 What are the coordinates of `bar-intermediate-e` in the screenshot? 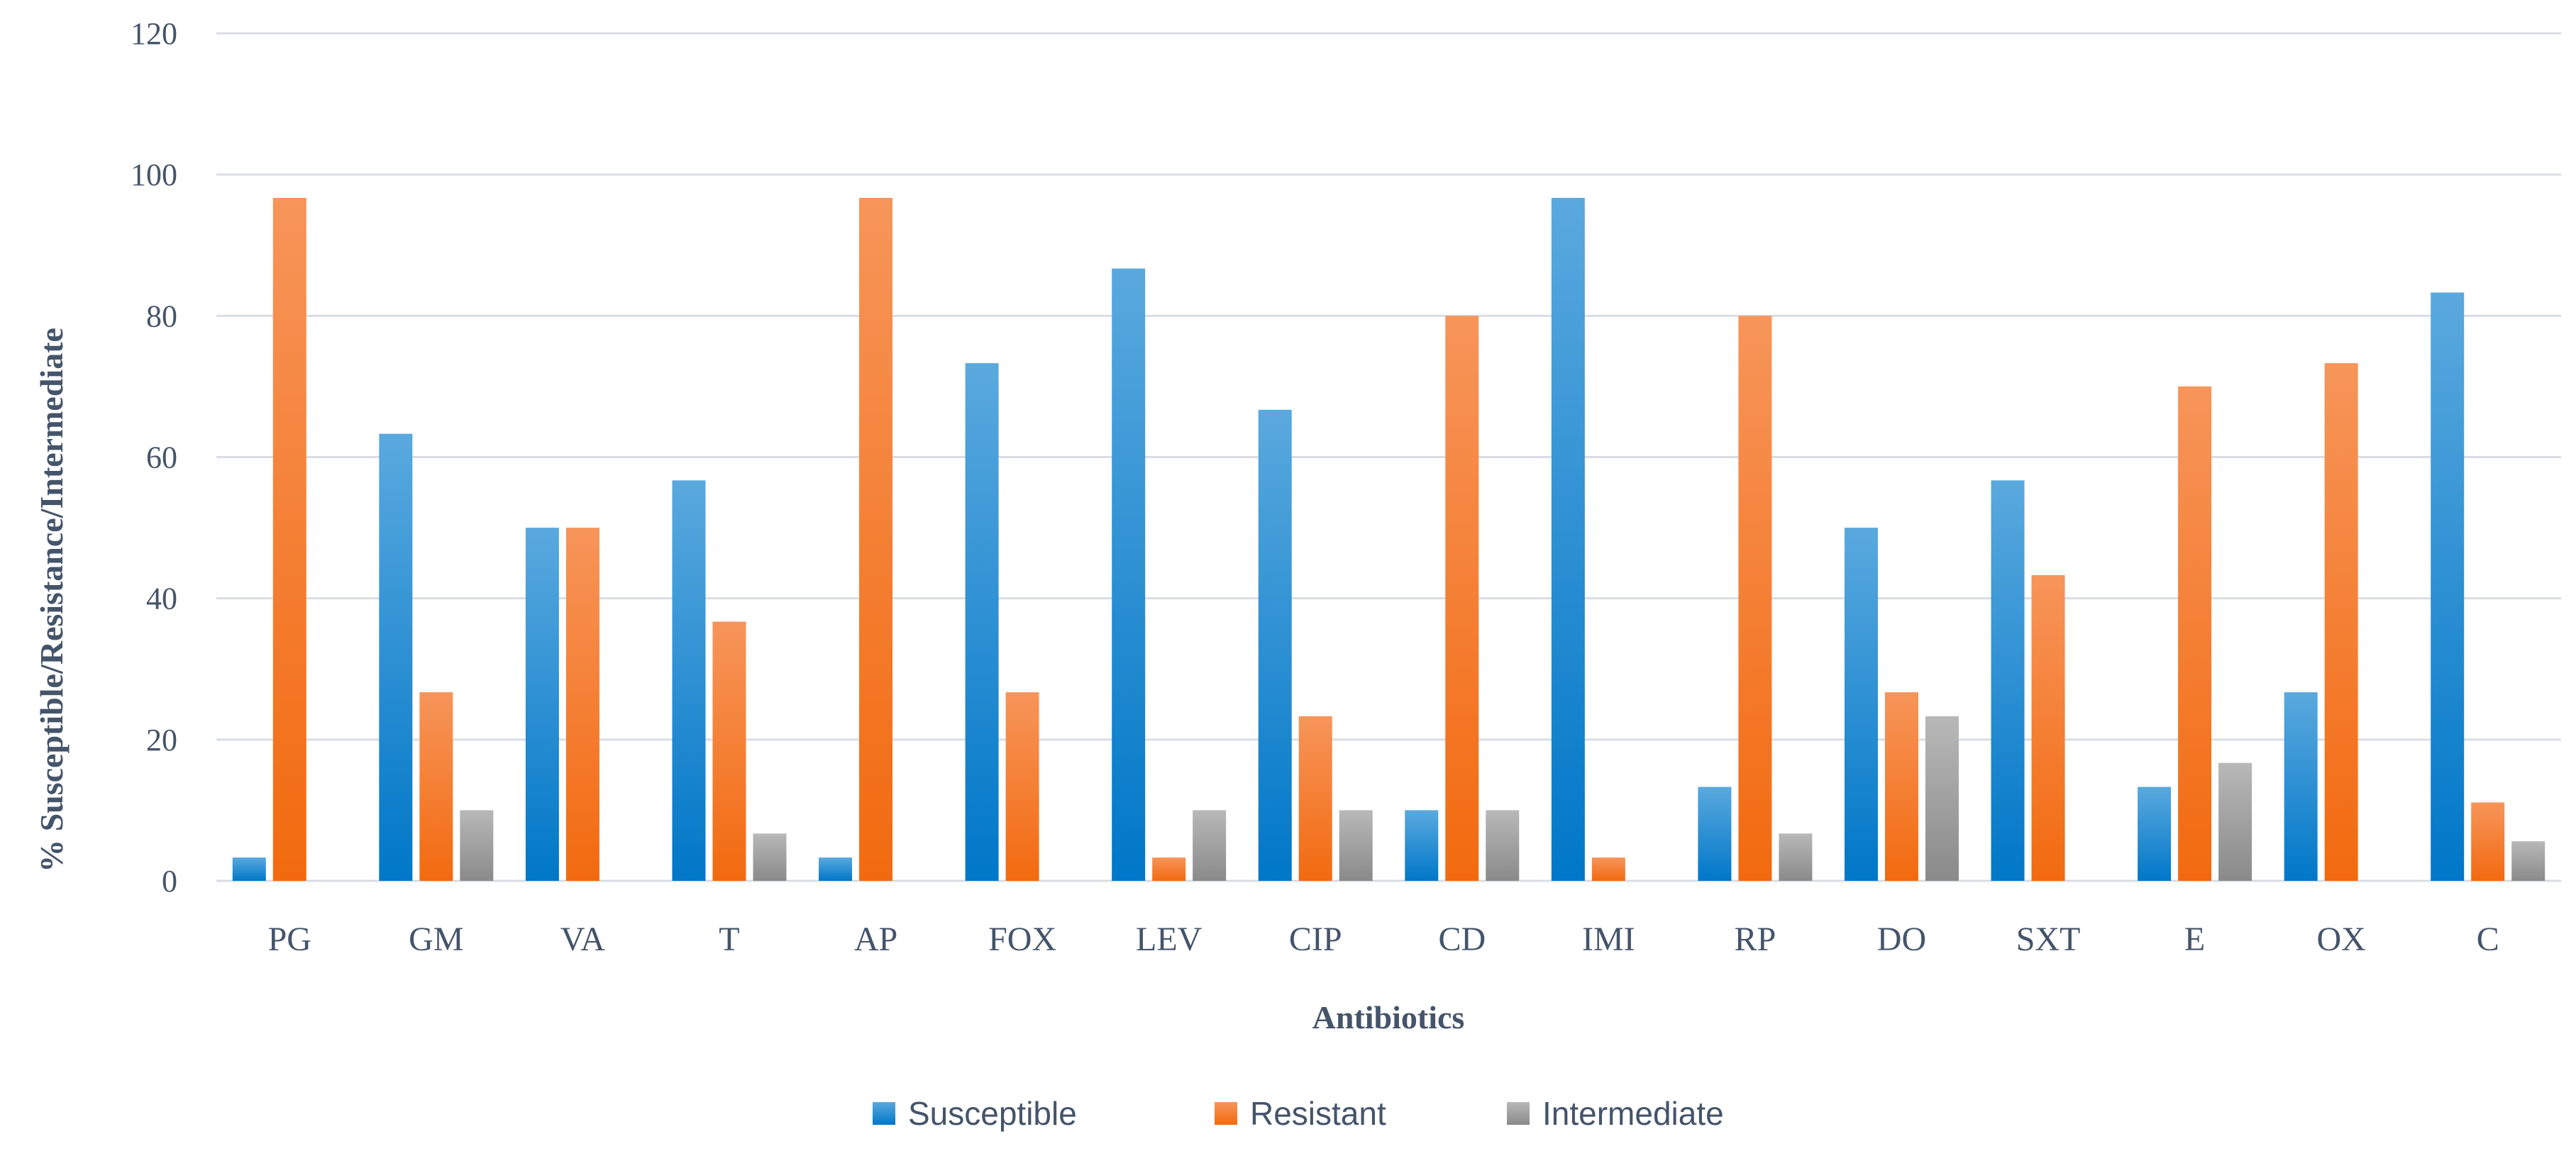 It's located at (2235, 821).